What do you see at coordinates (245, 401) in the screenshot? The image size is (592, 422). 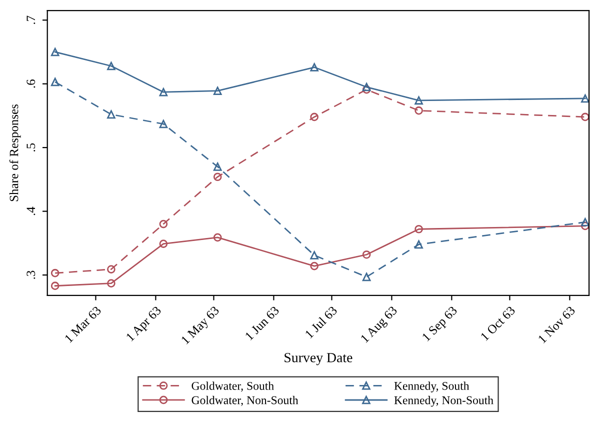 I see `legend-label: Goldwater, Non-South` at bounding box center [245, 401].